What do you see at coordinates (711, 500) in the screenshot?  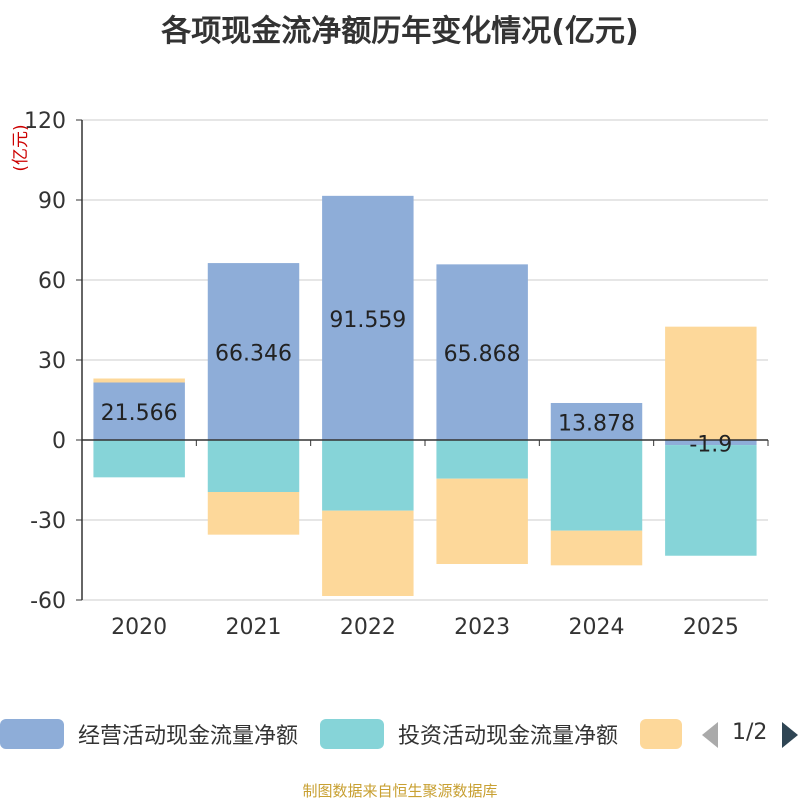 I see `bar-investing-2025` at bounding box center [711, 500].